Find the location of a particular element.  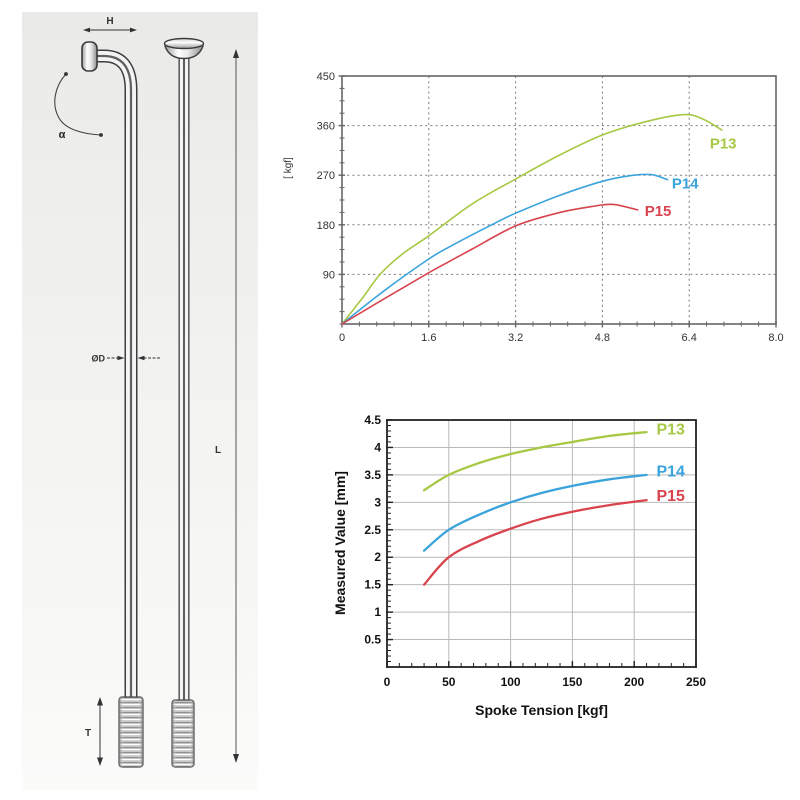

dimension-h: H is located at coordinates (110, 24).